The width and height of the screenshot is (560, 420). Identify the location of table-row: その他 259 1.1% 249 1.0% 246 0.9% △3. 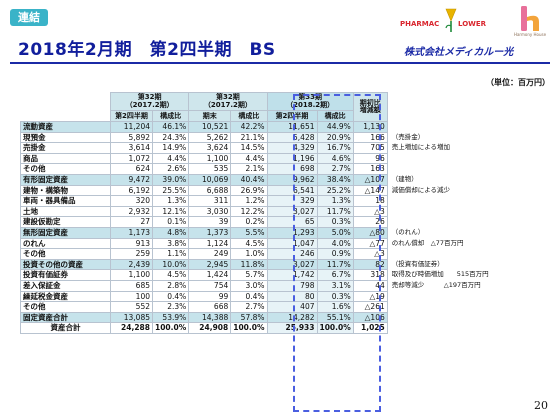
(266, 254).